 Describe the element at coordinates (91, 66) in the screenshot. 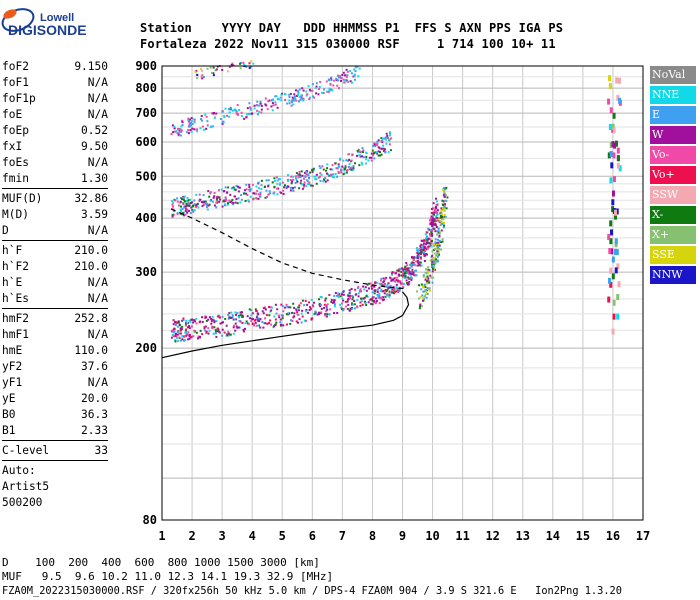

I see `param-value: 9.150` at that location.